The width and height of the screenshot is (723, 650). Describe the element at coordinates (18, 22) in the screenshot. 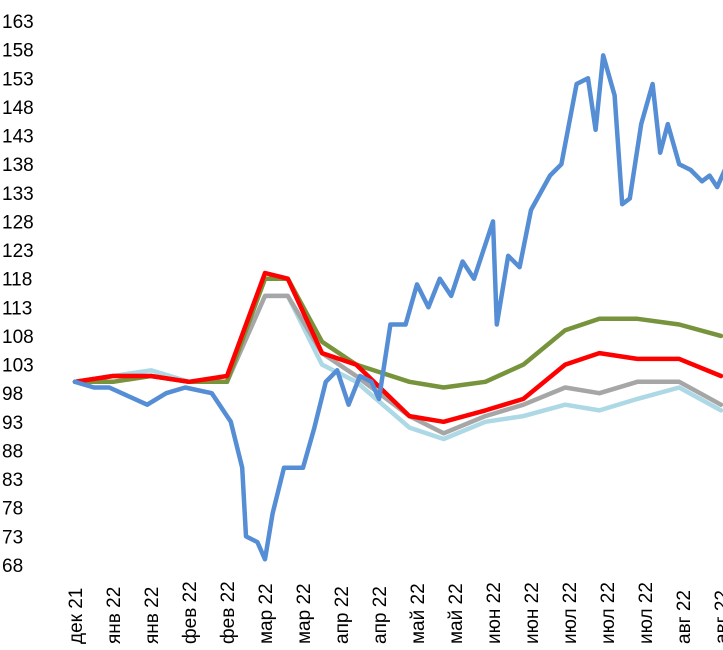

I see `y-tick-label: 163` at that location.